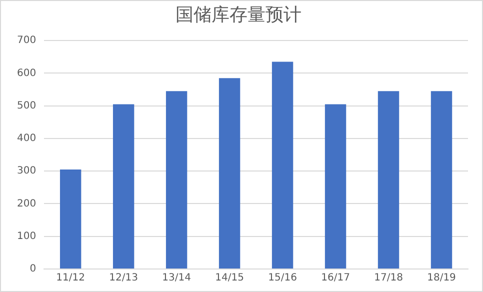 The width and height of the screenshot is (483, 292). Describe the element at coordinates (26, 106) in the screenshot. I see `y-tick-label: 500` at that location.